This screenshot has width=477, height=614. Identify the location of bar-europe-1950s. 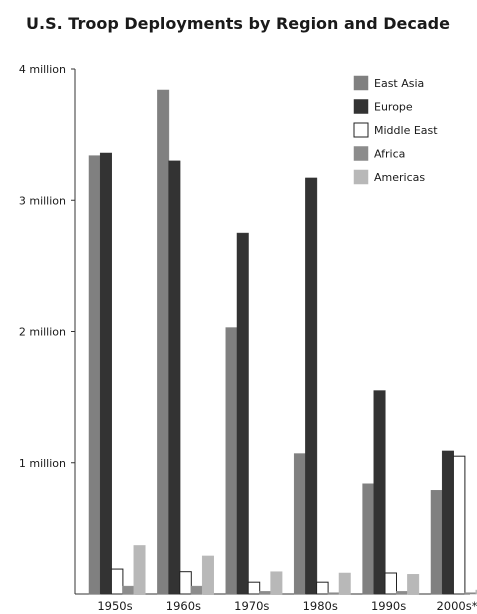
(105, 373).